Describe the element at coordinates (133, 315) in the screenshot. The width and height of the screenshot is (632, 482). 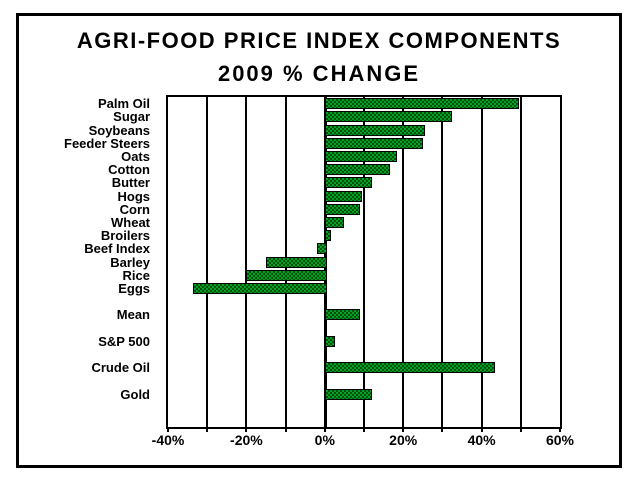
I see `category-label: Mean` at that location.